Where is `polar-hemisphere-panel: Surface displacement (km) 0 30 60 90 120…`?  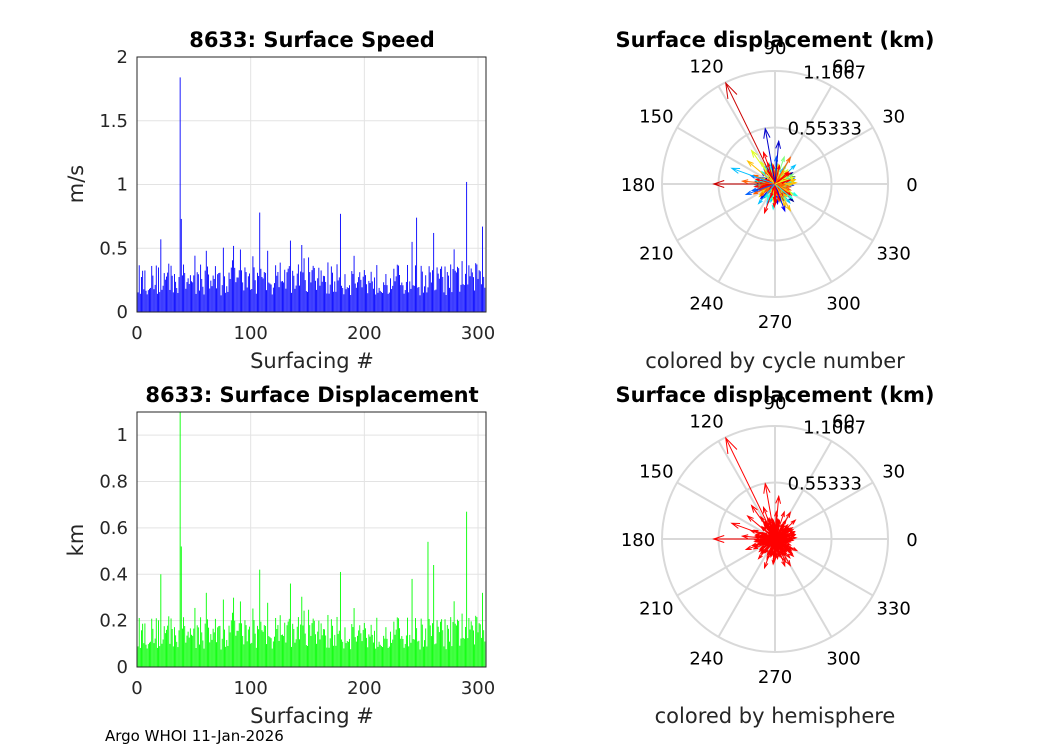 polar-hemisphere-panel: Surface displacement (km) 0 30 60 90 120… is located at coordinates (774, 555).